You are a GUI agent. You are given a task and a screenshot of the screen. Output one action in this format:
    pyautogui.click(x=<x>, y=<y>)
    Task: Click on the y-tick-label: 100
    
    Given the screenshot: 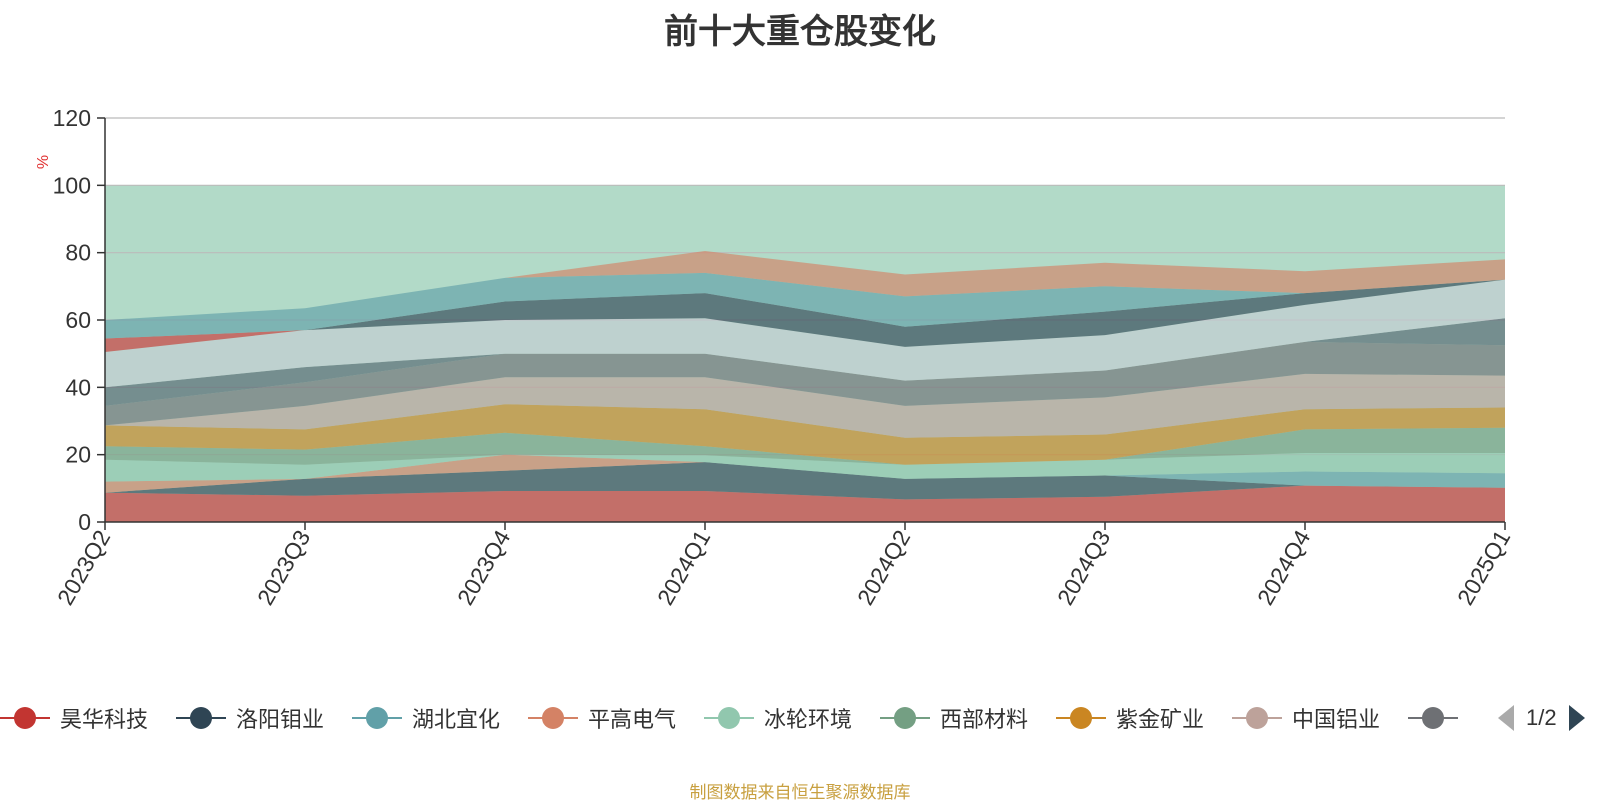 What is the action you would take?
    pyautogui.click(x=72, y=185)
    